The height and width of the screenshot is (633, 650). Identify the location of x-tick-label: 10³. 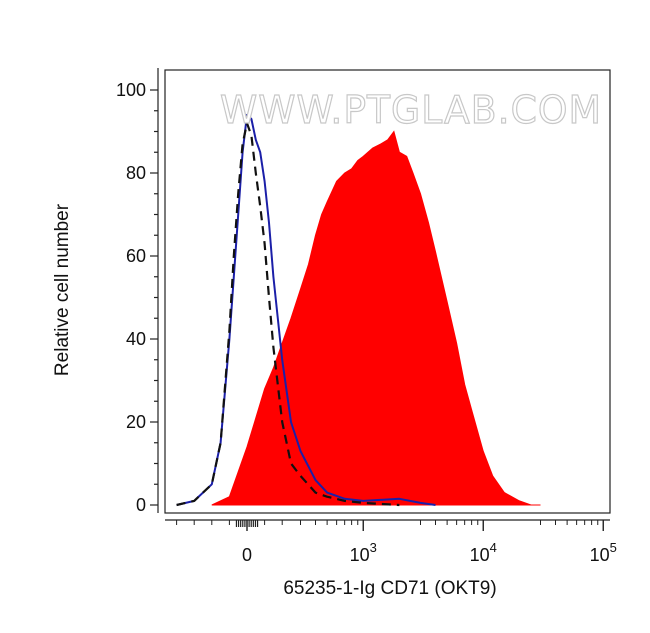
(363, 552).